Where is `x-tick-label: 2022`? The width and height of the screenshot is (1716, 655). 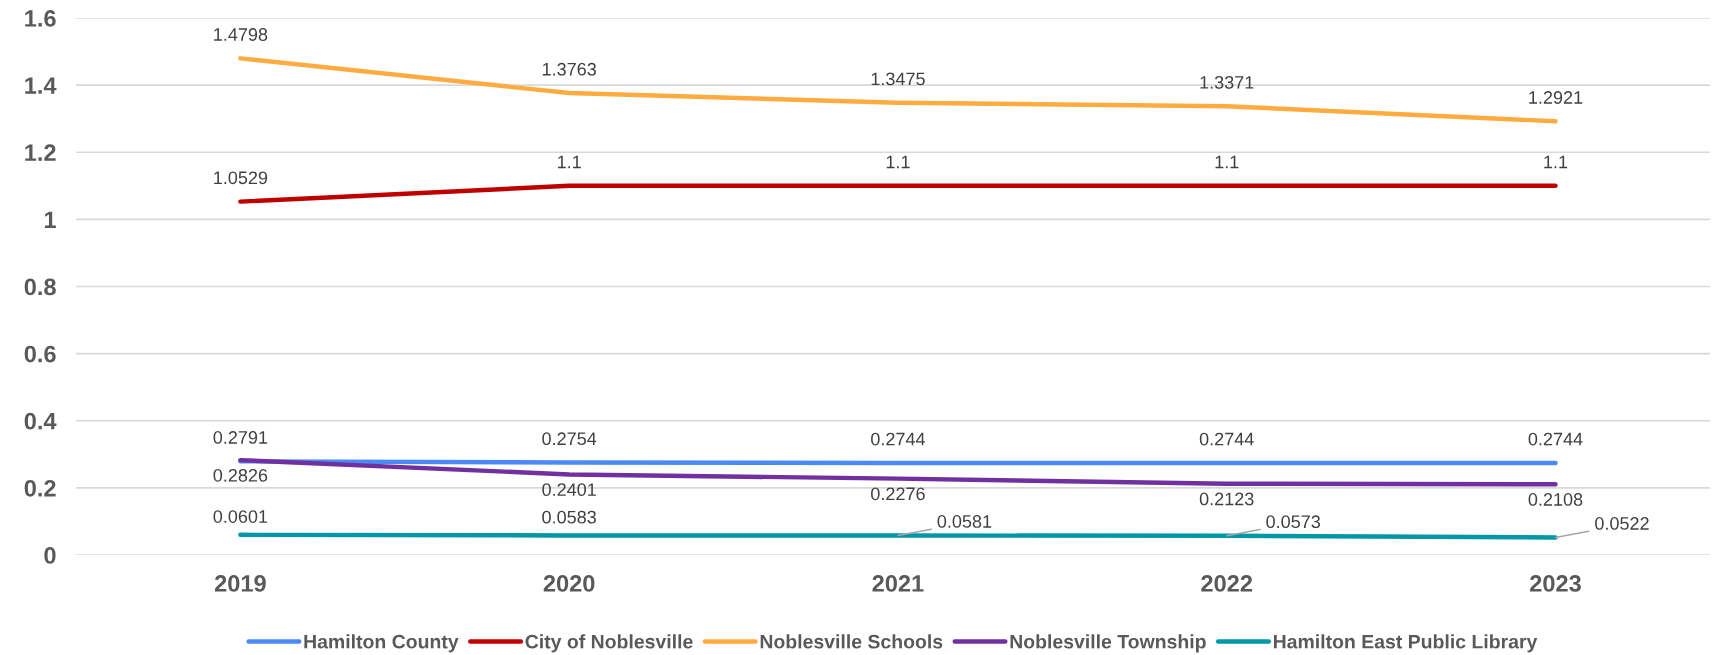 x-tick-label: 2022 is located at coordinates (1227, 583).